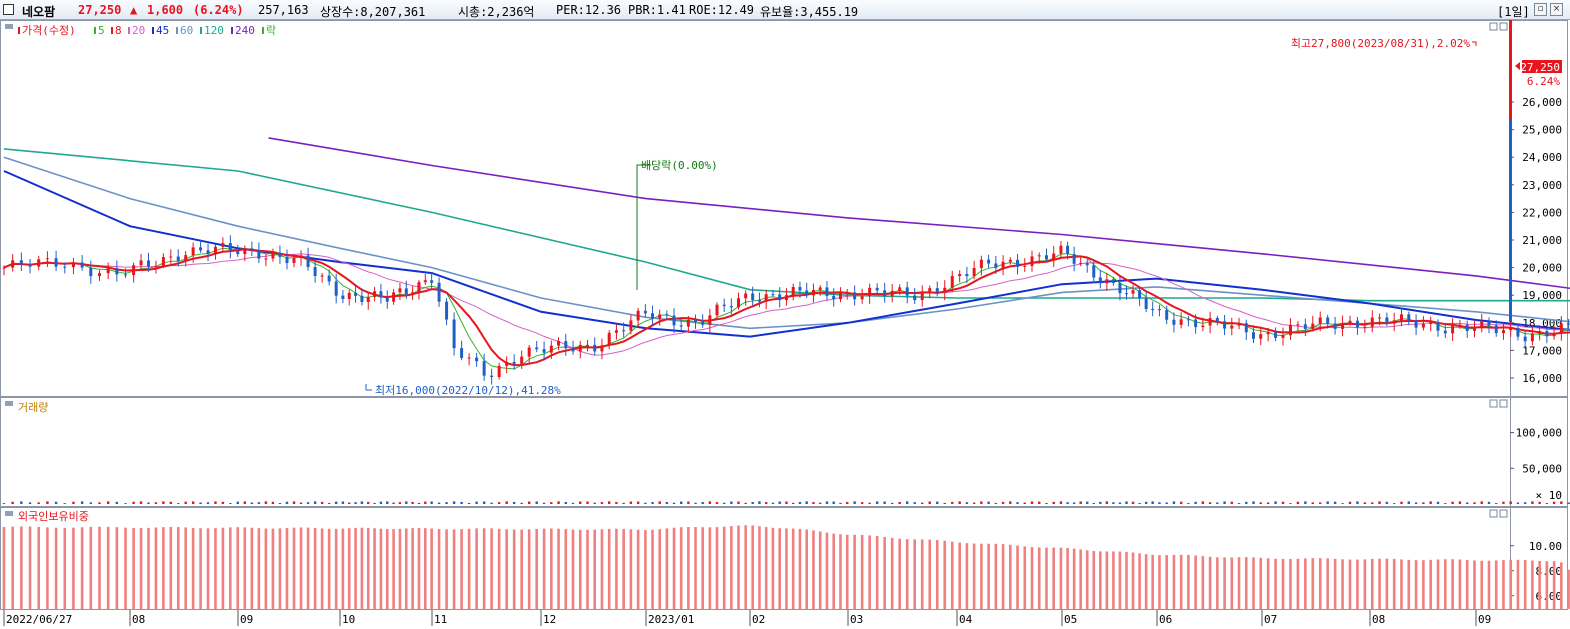 The image size is (1570, 629). What do you see at coordinates (100, 10) in the screenshot?
I see `current-price: 27,250` at bounding box center [100, 10].